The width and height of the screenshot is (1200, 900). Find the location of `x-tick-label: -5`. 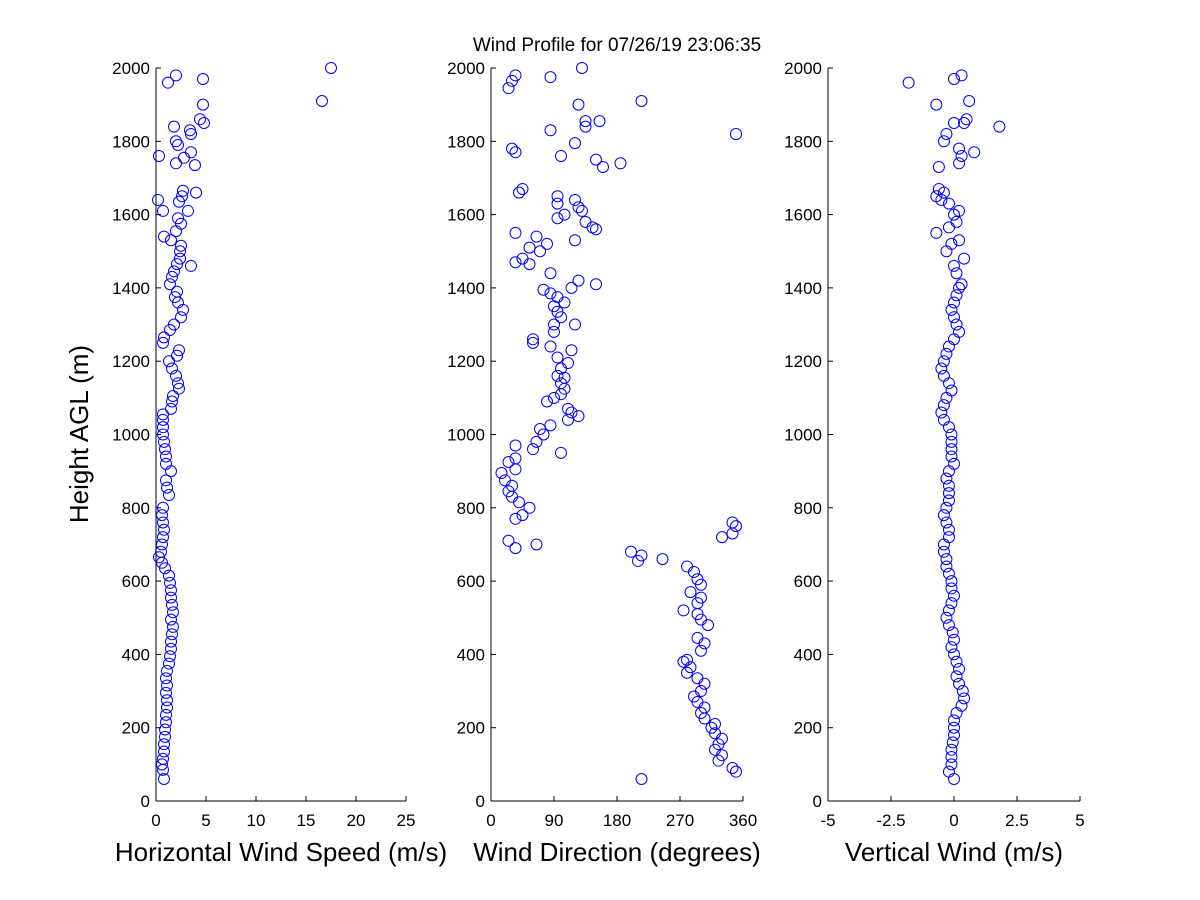

x-tick-label: -5 is located at coordinates (827, 820).